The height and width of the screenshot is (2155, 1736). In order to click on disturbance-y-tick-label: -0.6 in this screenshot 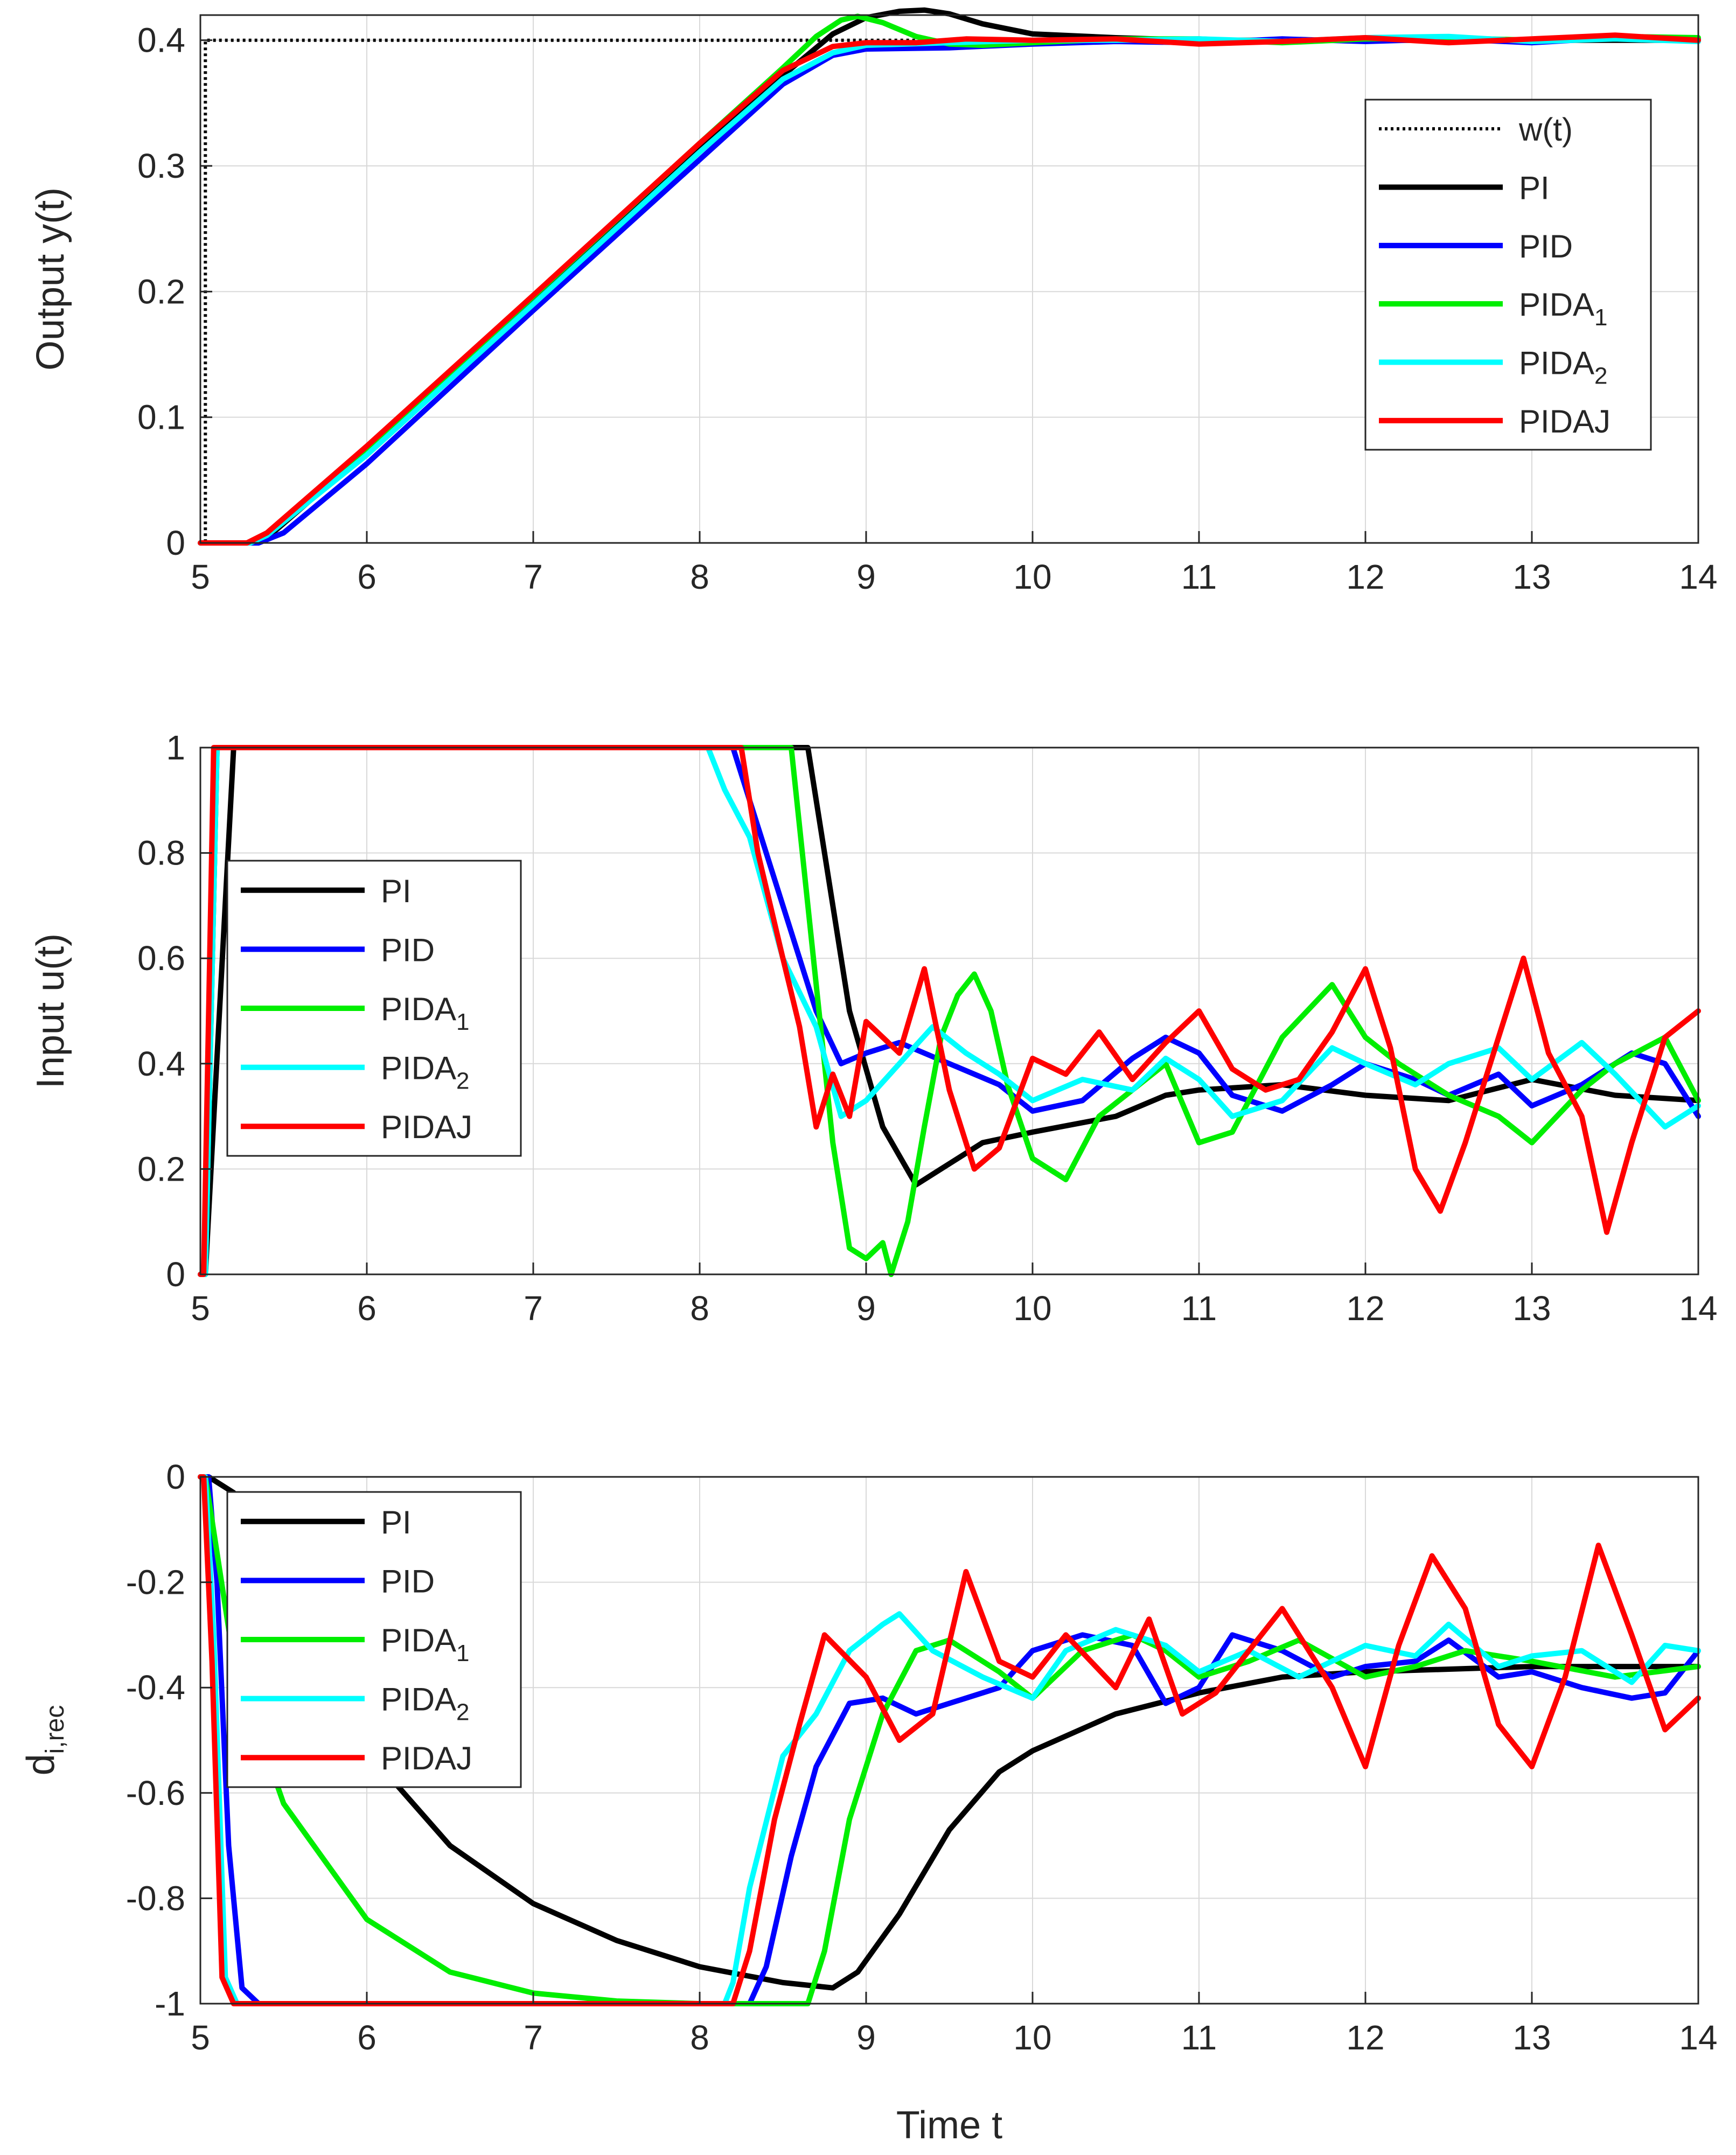, I will do `click(155, 1793)`.